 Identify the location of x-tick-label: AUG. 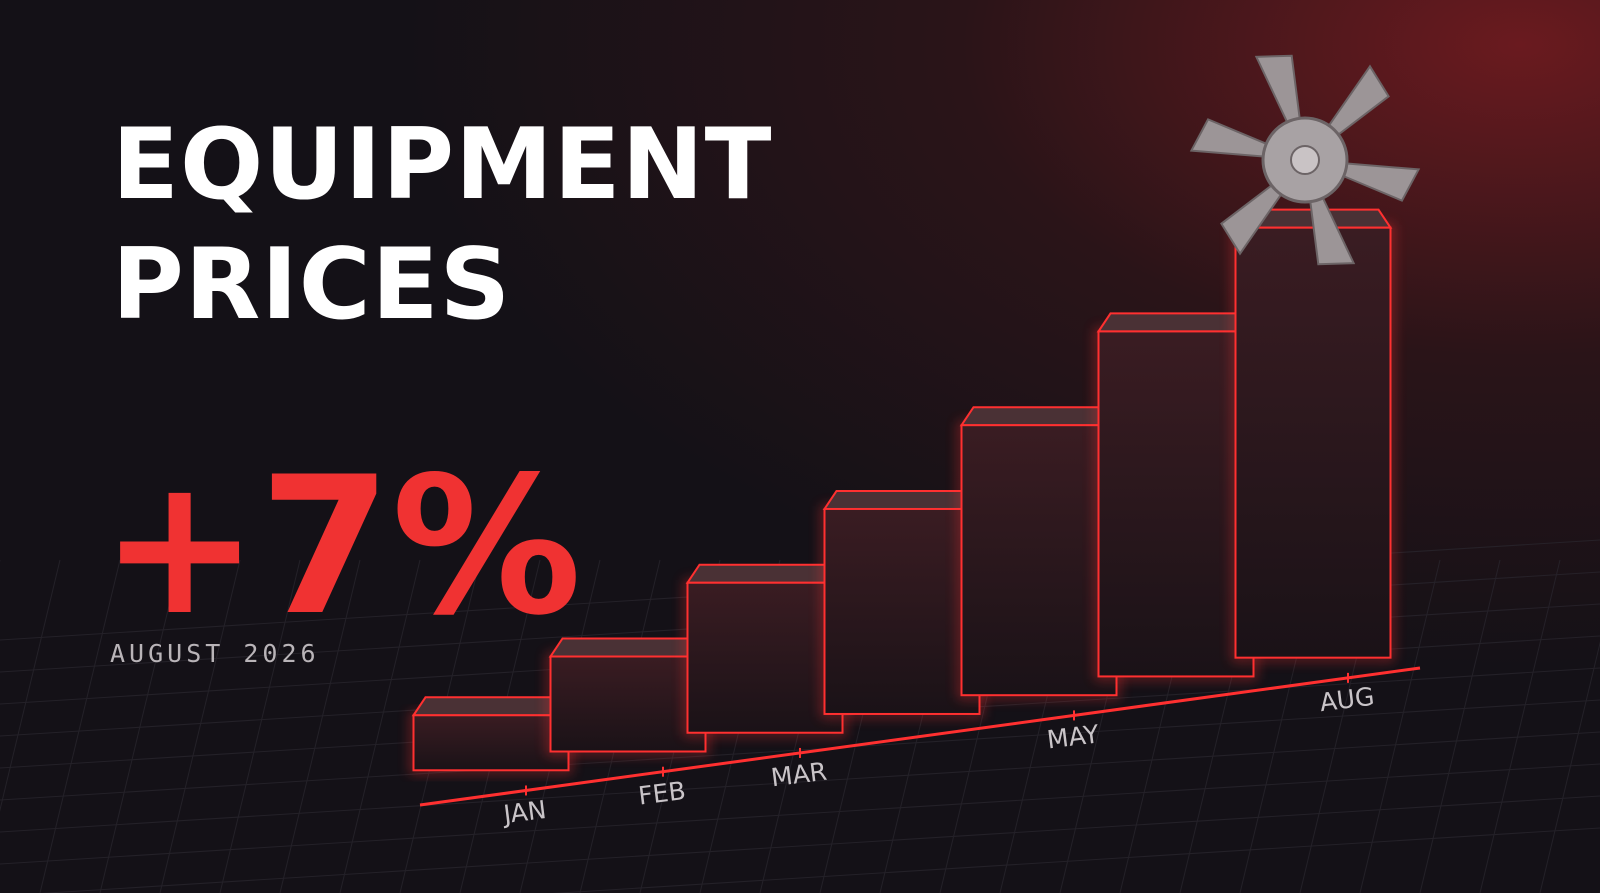
(1347, 699).